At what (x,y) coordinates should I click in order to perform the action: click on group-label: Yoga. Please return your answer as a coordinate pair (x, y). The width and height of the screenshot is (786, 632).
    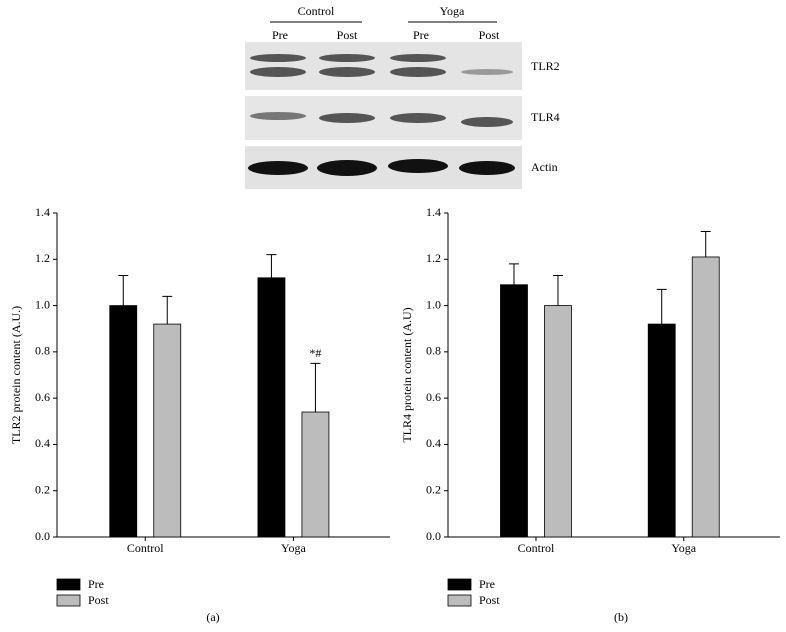
    Looking at the image, I should click on (452, 11).